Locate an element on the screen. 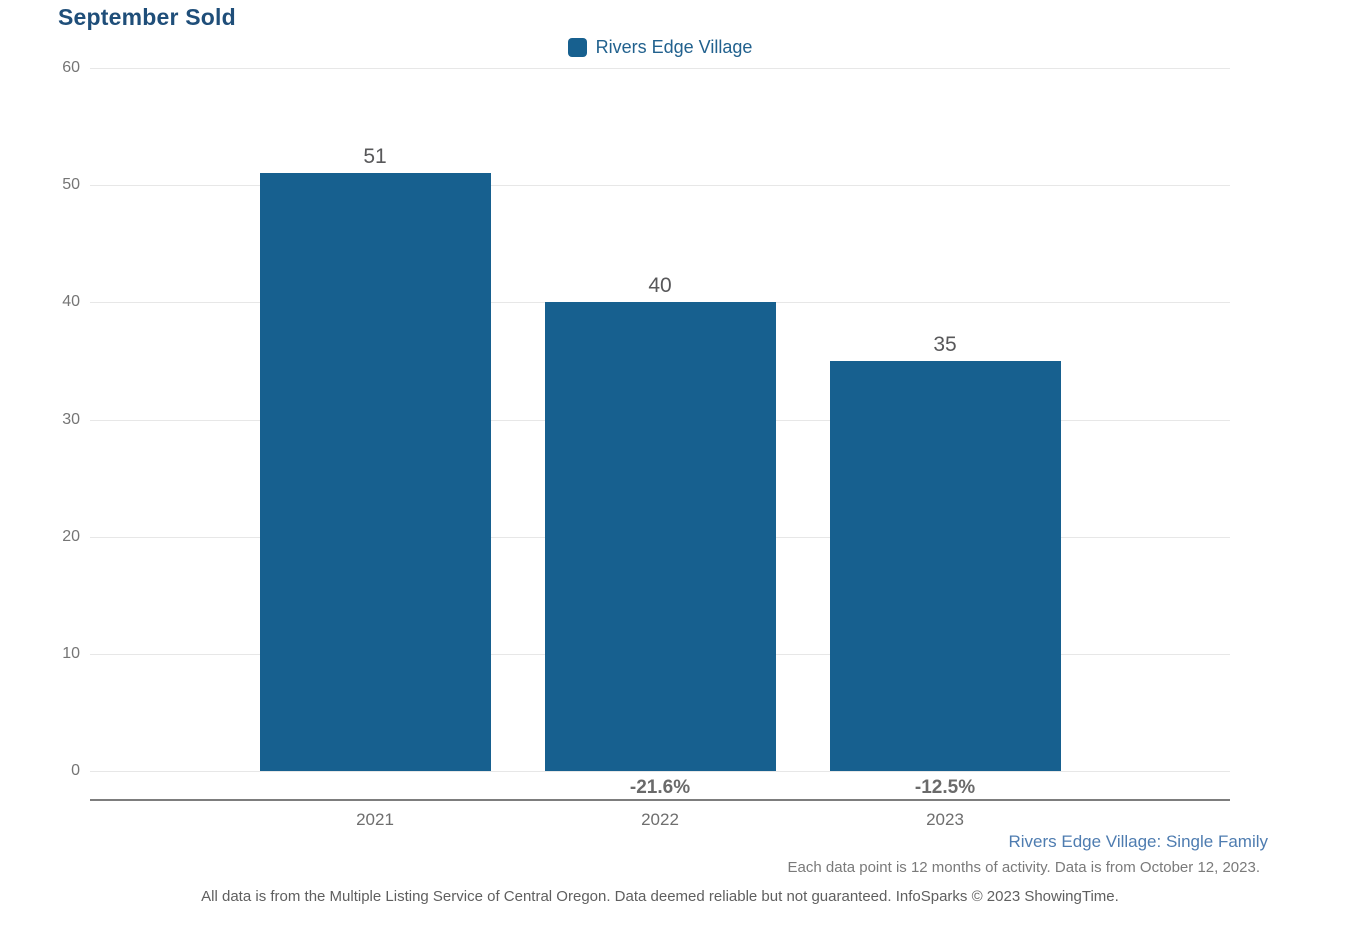 The height and width of the screenshot is (925, 1357). y-tick-label: 40 is located at coordinates (71, 302).